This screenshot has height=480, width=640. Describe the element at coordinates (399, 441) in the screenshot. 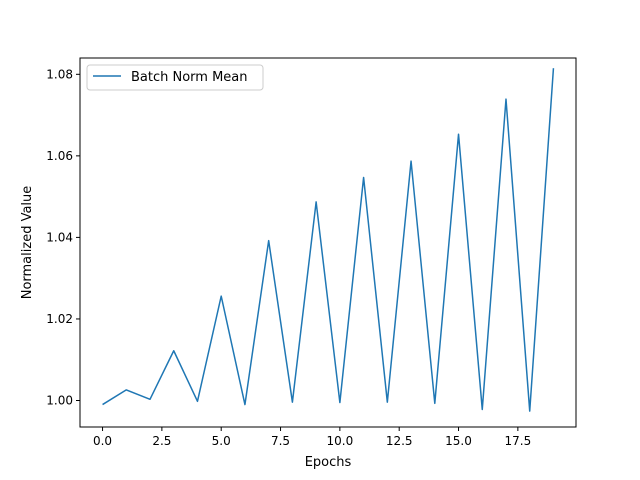

I see `x-tick-label: 12.5` at that location.